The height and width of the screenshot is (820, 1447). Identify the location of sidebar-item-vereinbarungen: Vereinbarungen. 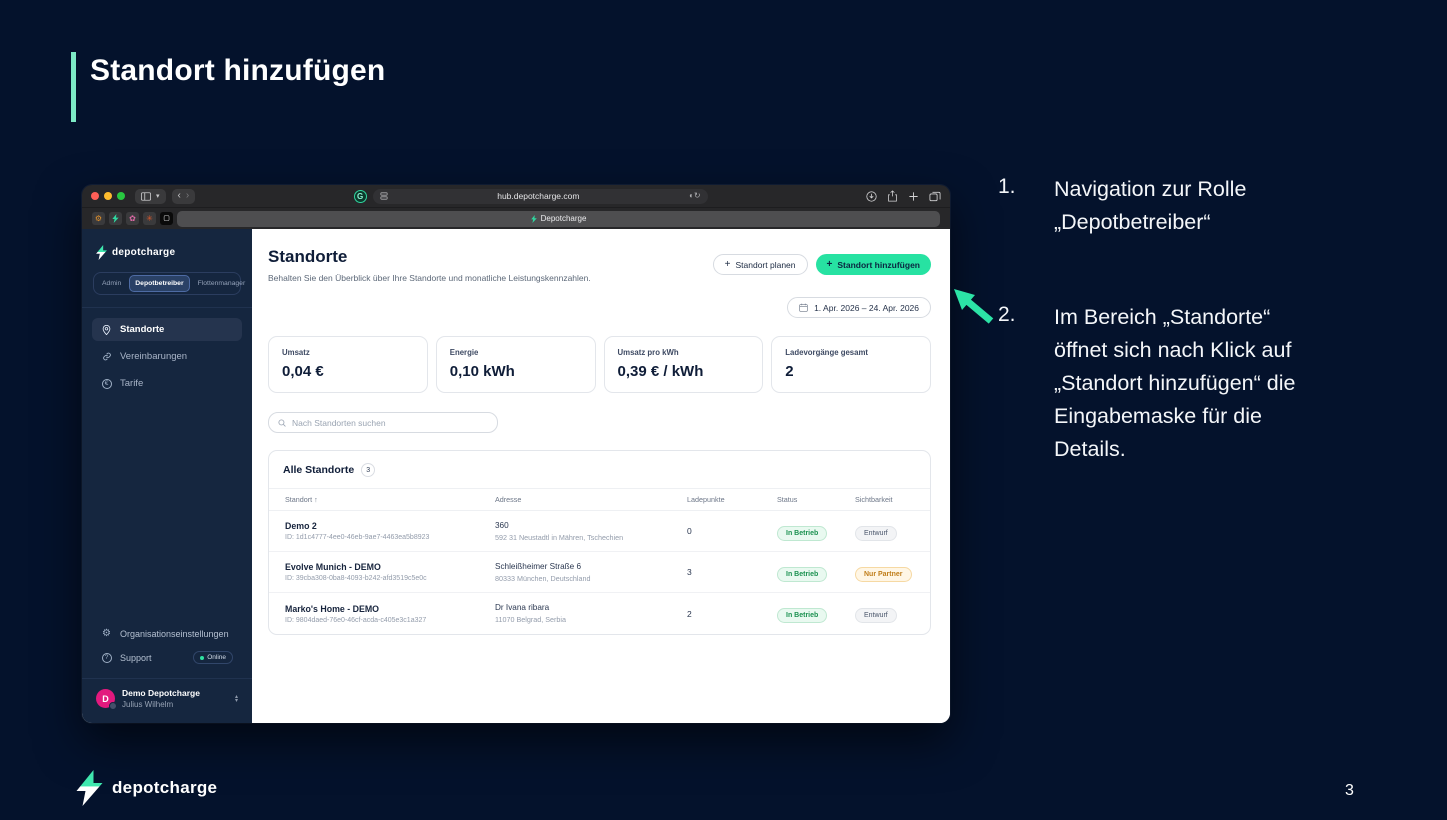
(167, 356).